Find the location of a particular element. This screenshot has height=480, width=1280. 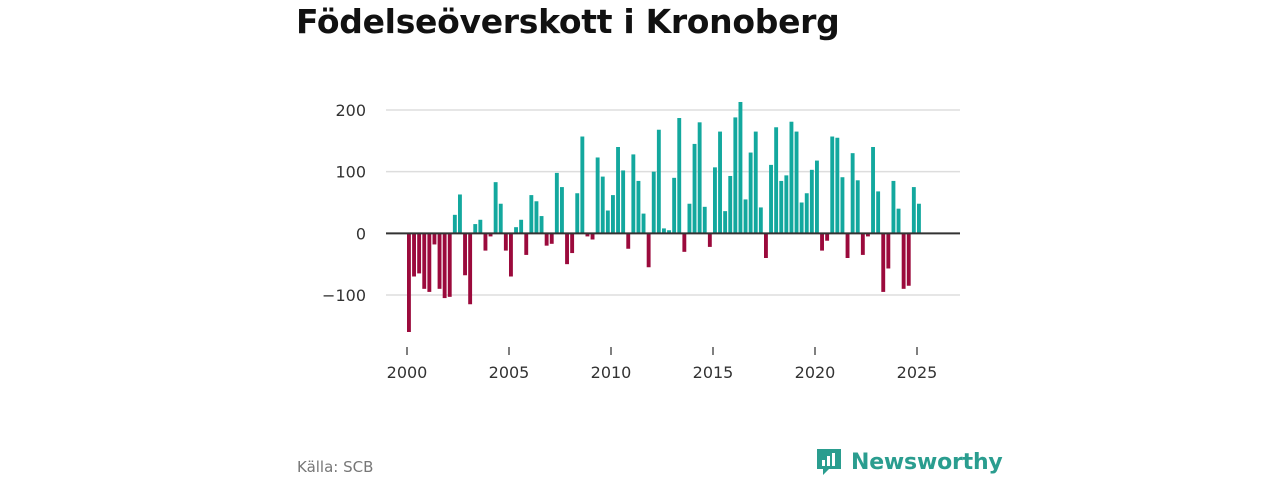

y-axis-ticks: −100 0 100 200 is located at coordinates (344, 203).